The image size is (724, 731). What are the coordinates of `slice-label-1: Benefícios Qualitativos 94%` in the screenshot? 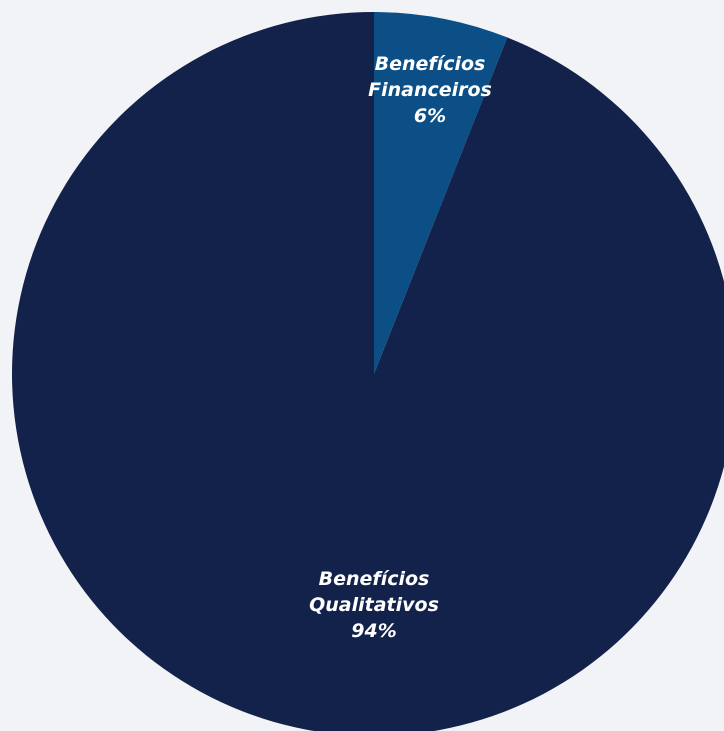 It's located at (374, 605).